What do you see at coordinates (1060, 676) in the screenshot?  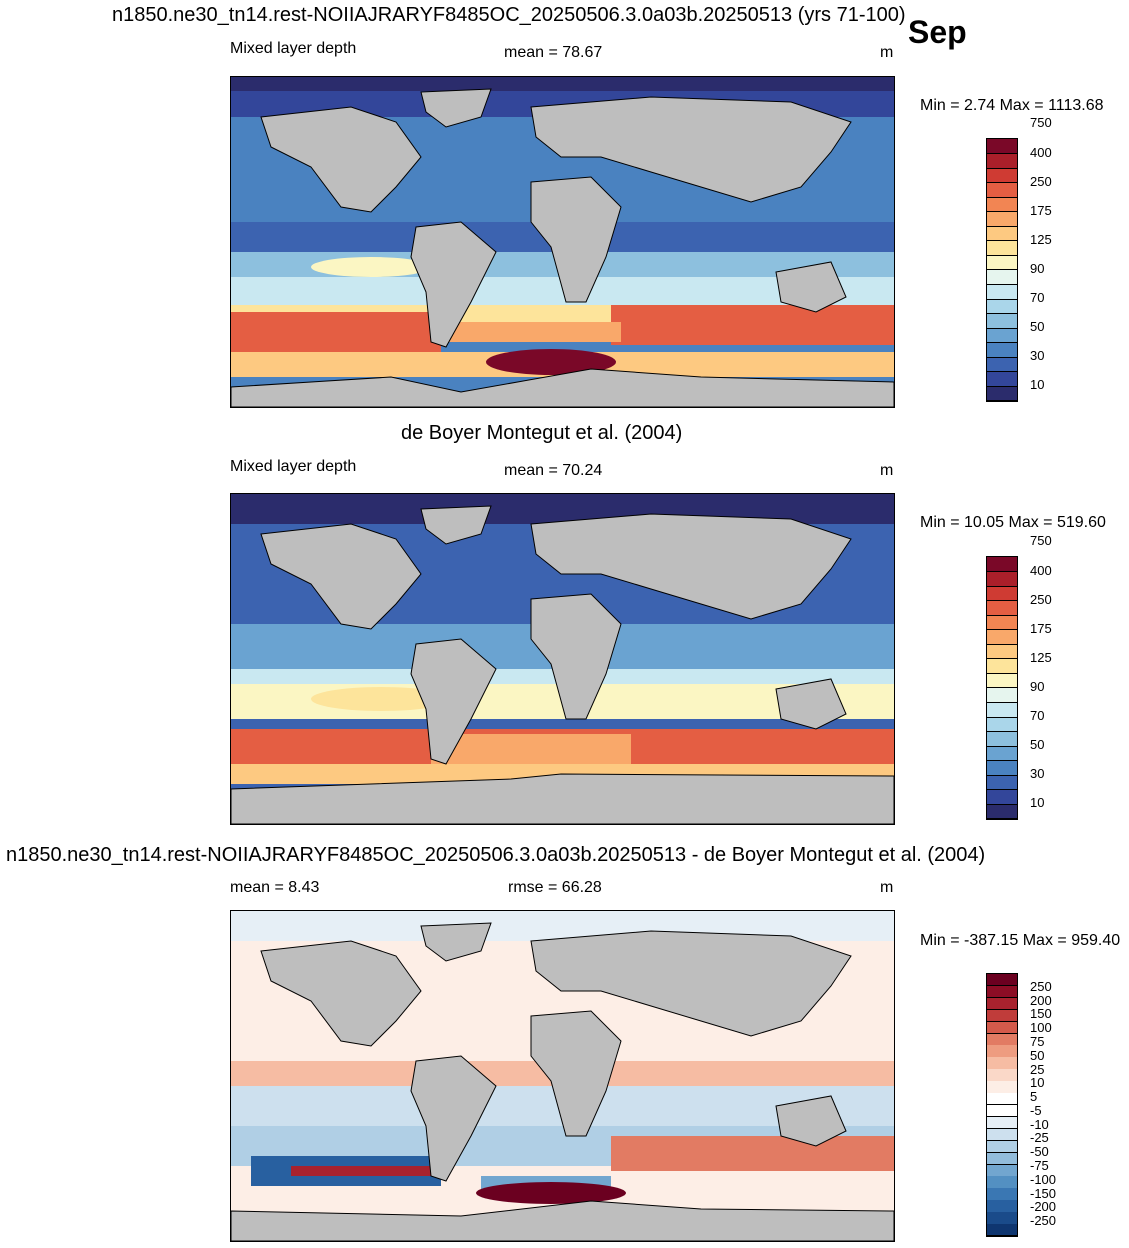 I see `panel-2-colorbar-ticks: 10 30 50 70 90 125 175 250 400 750` at bounding box center [1060, 676].